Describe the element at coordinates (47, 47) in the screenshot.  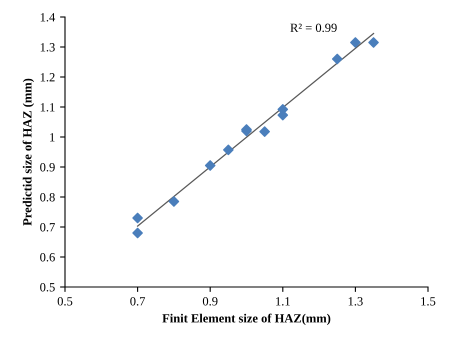
I see `y-tick-label: 1.3` at that location.